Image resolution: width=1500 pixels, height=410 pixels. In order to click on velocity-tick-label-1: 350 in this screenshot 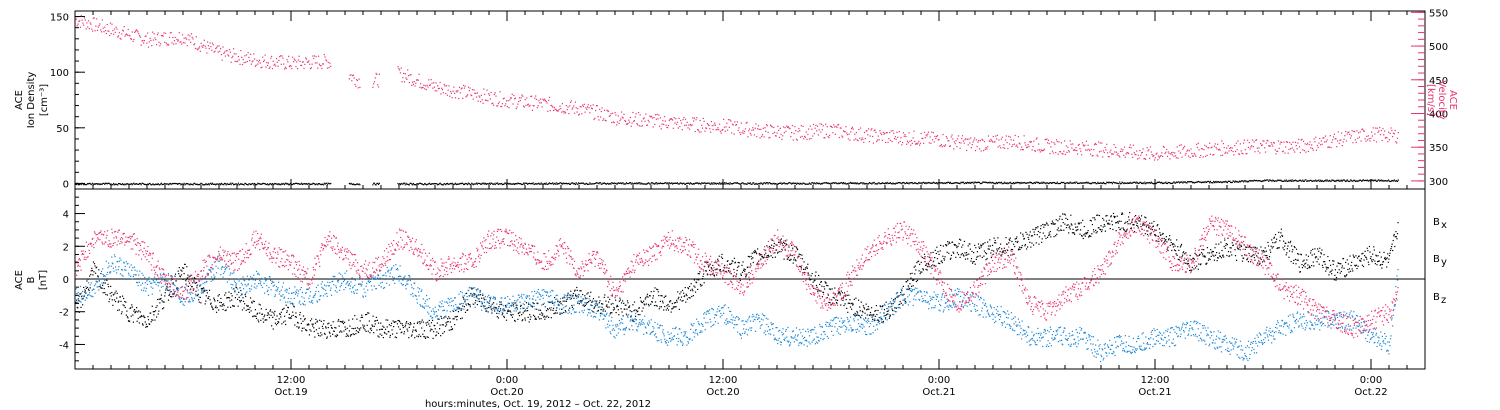, I will do `click(1438, 148)`.